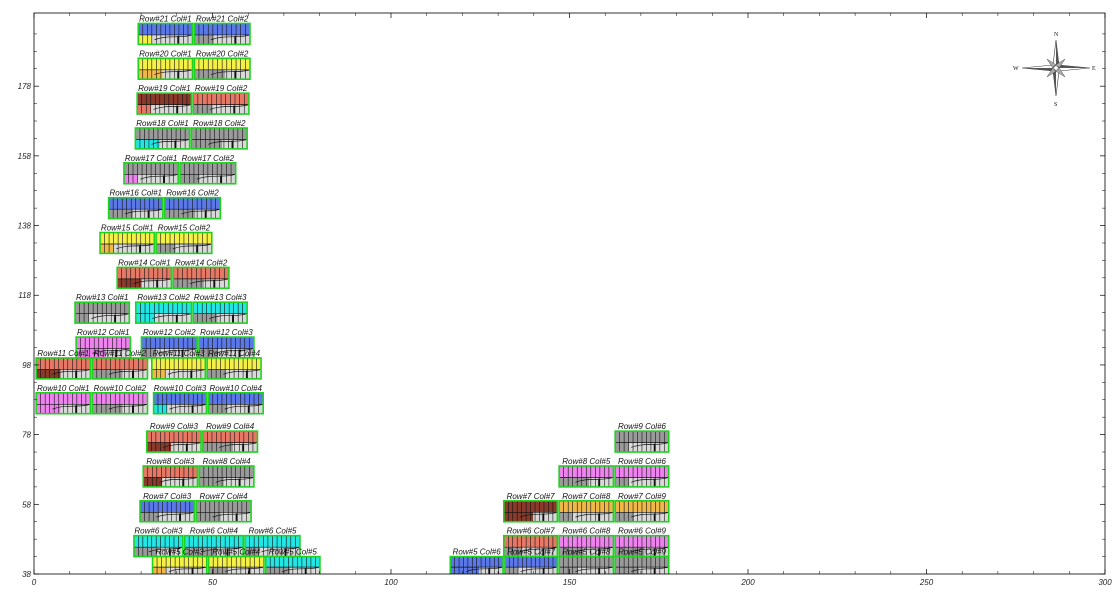 The image size is (1113, 593). I want to click on cell-label: Row#20 Col#1, so click(165, 53).